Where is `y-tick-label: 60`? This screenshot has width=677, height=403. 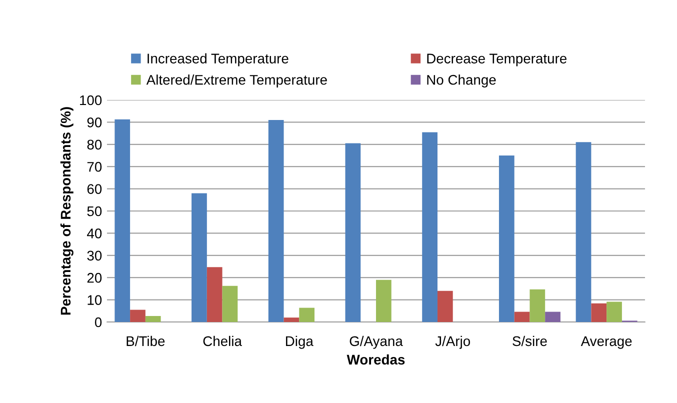
y-tick-label: 60 is located at coordinates (94, 189).